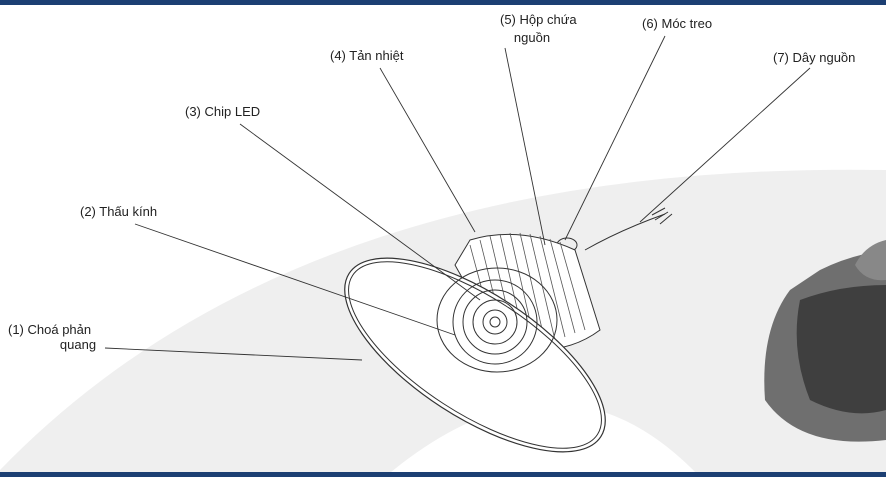  What do you see at coordinates (222, 111) in the screenshot?
I see `label: (3) Chip LED` at bounding box center [222, 111].